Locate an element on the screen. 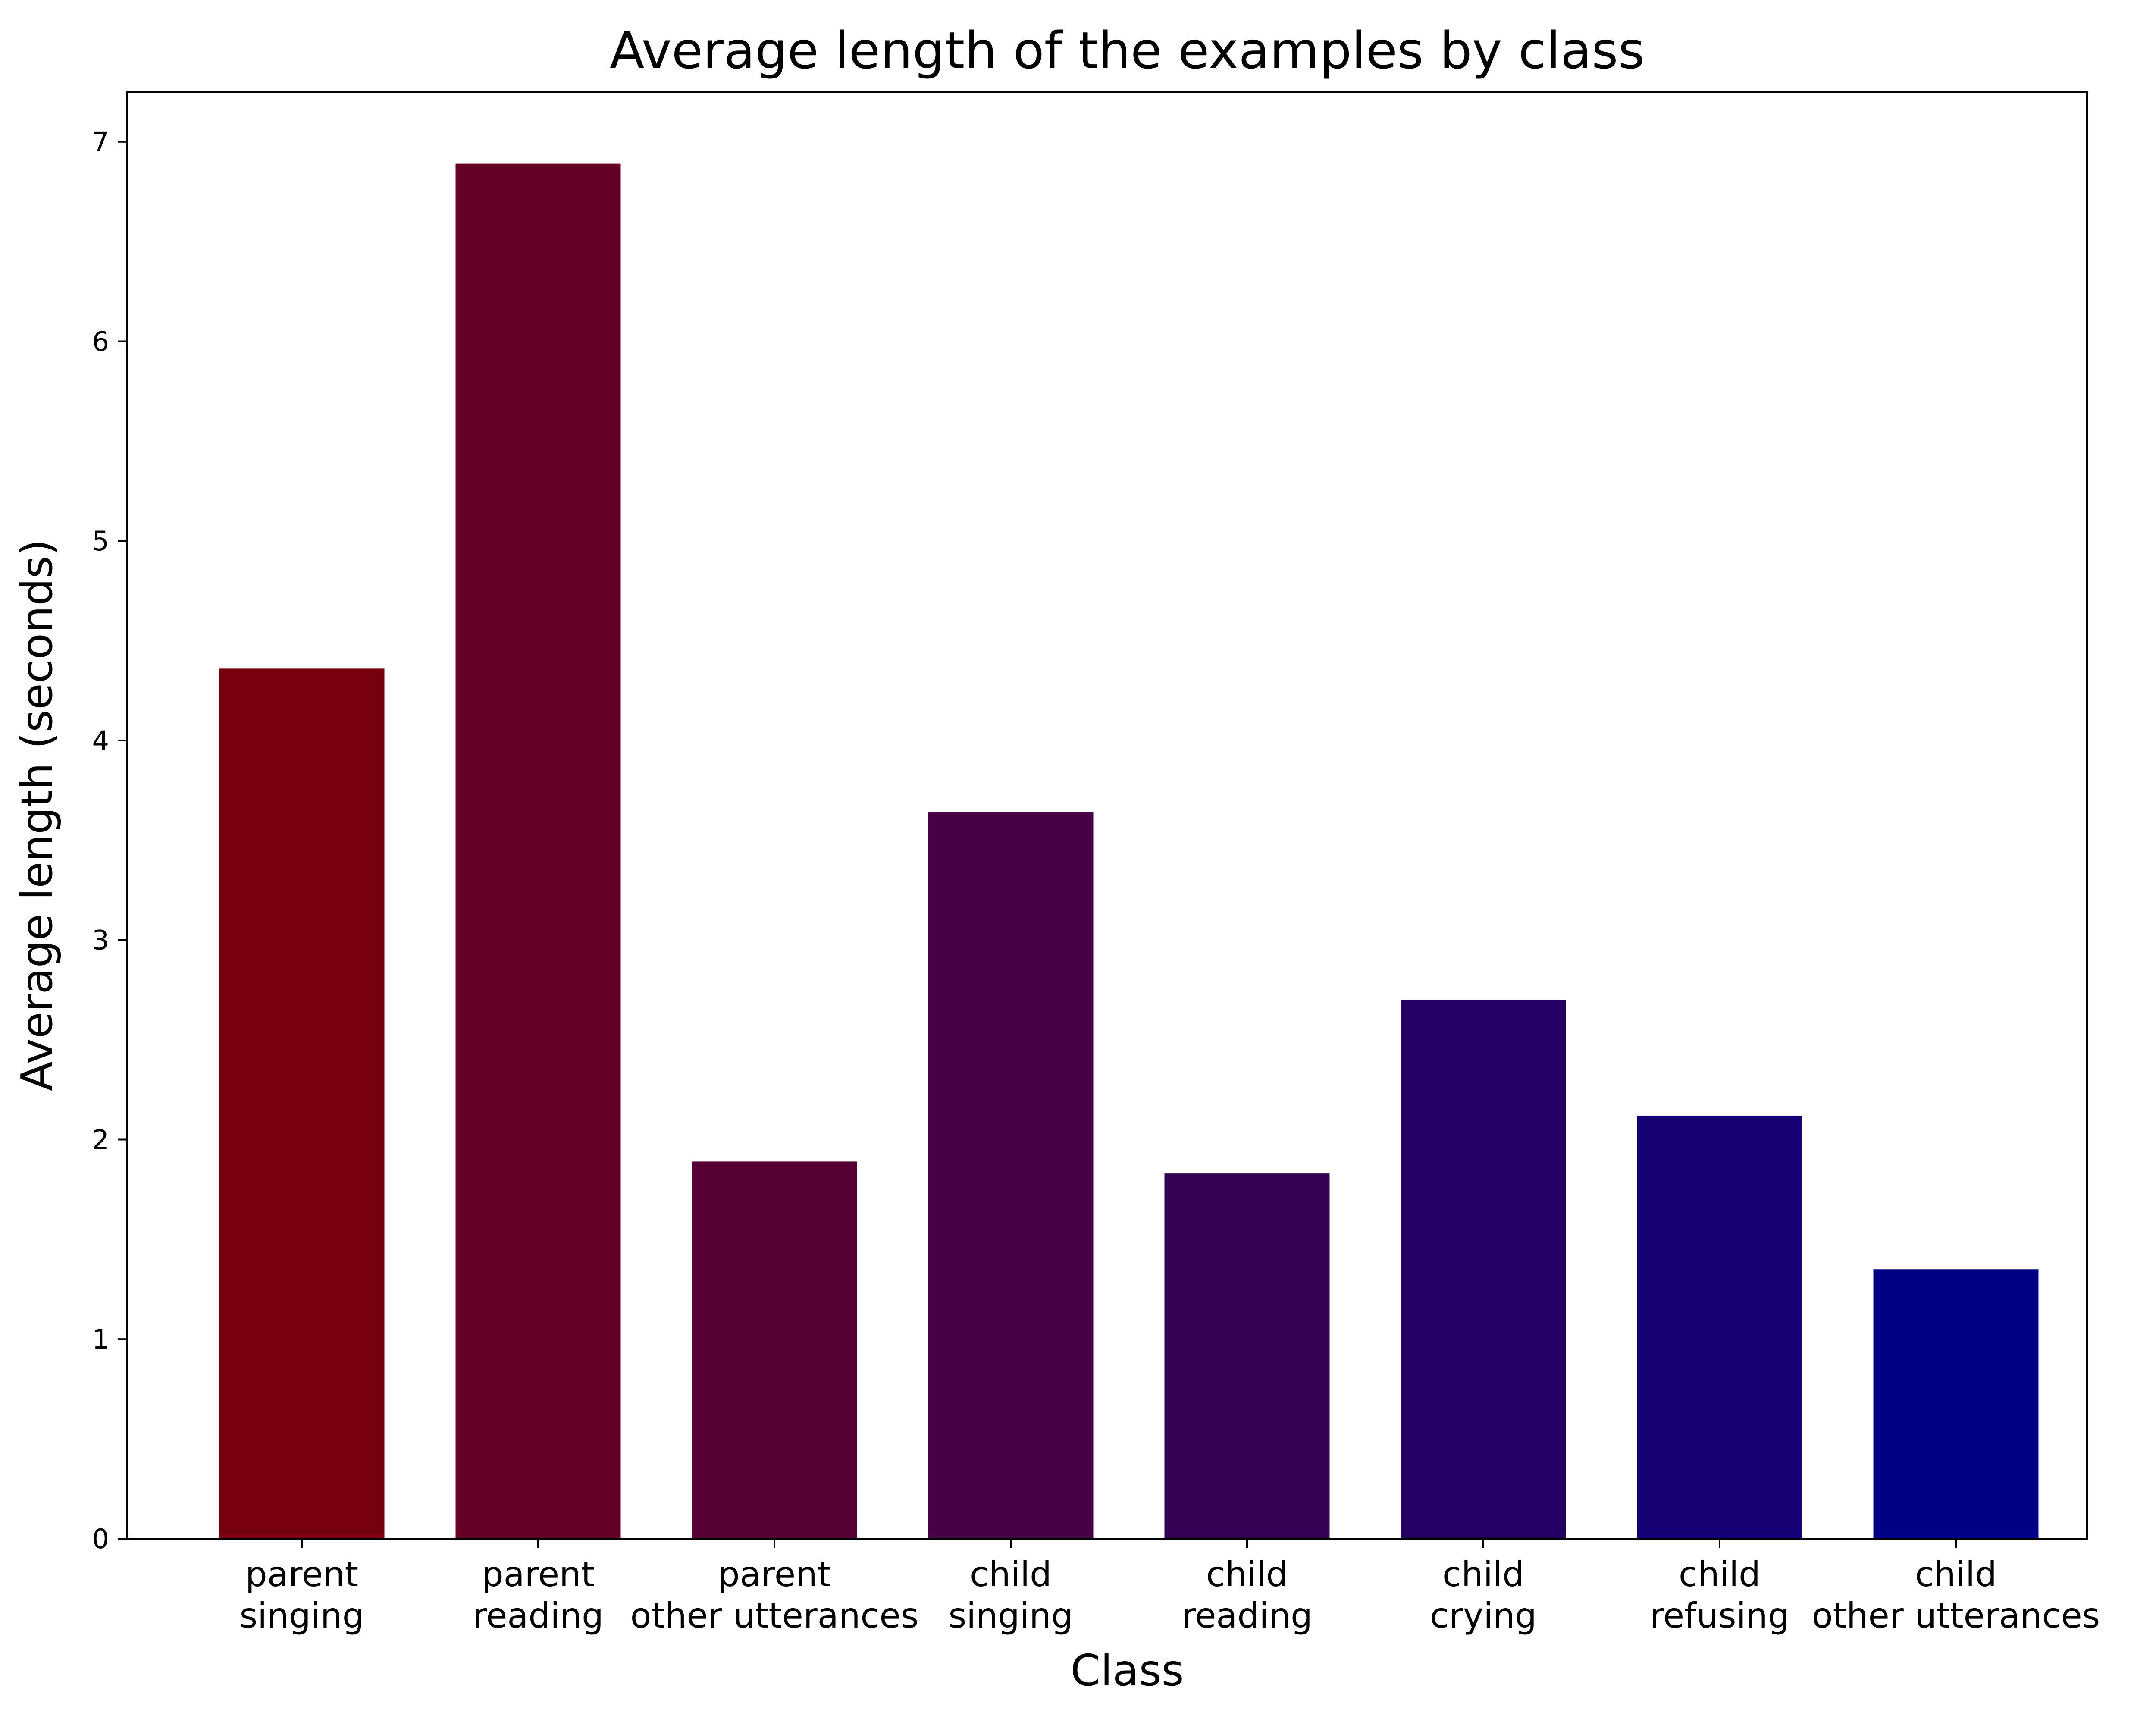 This screenshot has height=1725, width=2156. y-tick-label-0: 0 is located at coordinates (100, 1539).